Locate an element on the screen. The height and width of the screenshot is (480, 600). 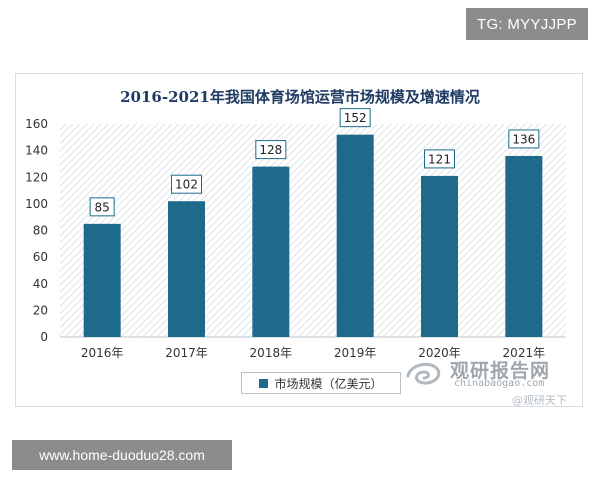
watermark-site-url: chinabaogao.com is located at coordinates (499, 383).